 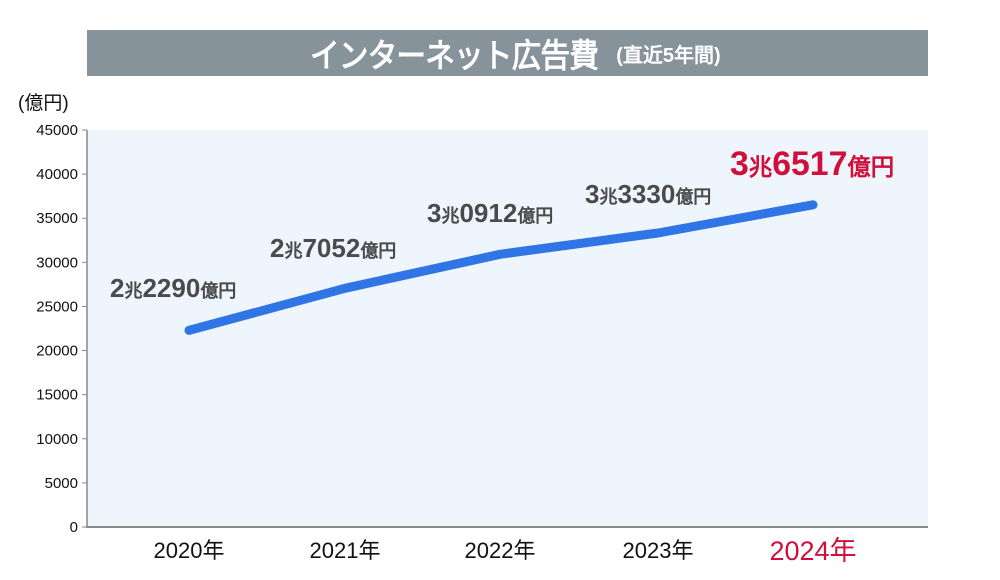 I want to click on chart-title-bar: インターネット広告費 (直近5年間), so click(x=507, y=53).